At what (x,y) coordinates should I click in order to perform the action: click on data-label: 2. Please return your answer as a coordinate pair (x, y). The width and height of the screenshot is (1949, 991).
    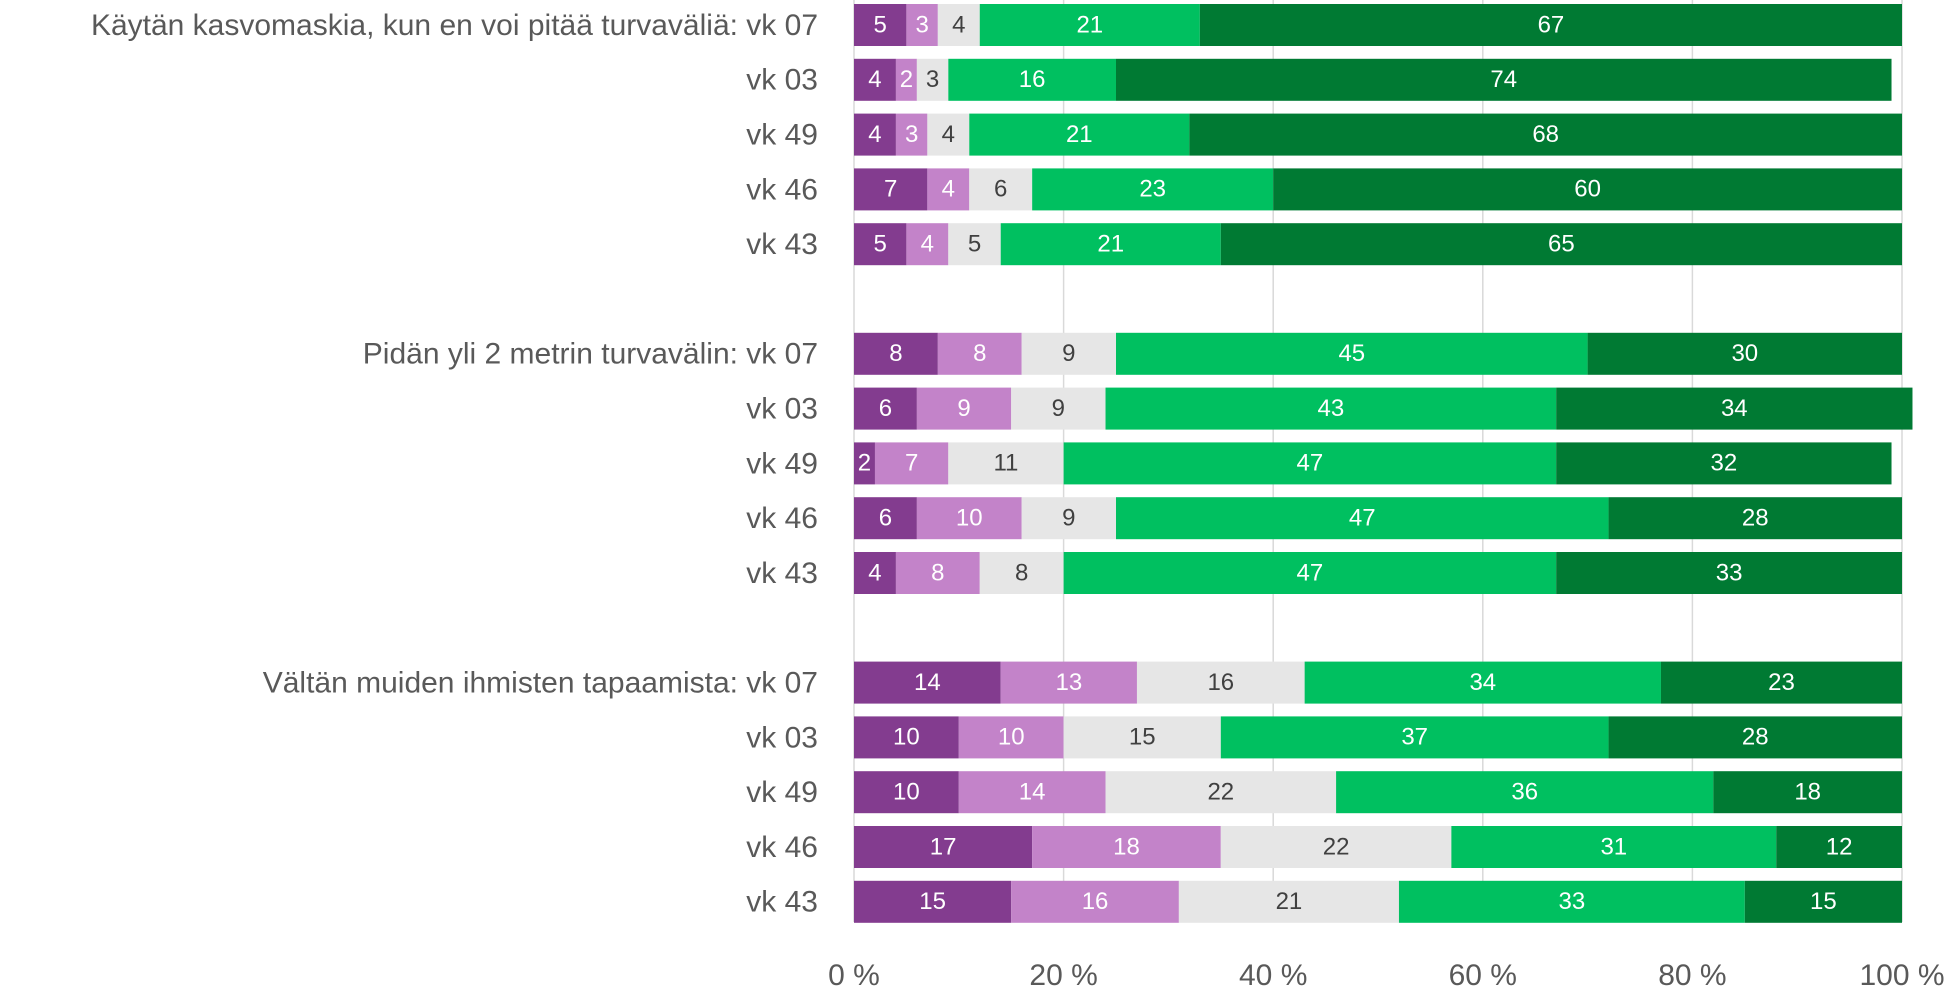
    Looking at the image, I should click on (906, 79).